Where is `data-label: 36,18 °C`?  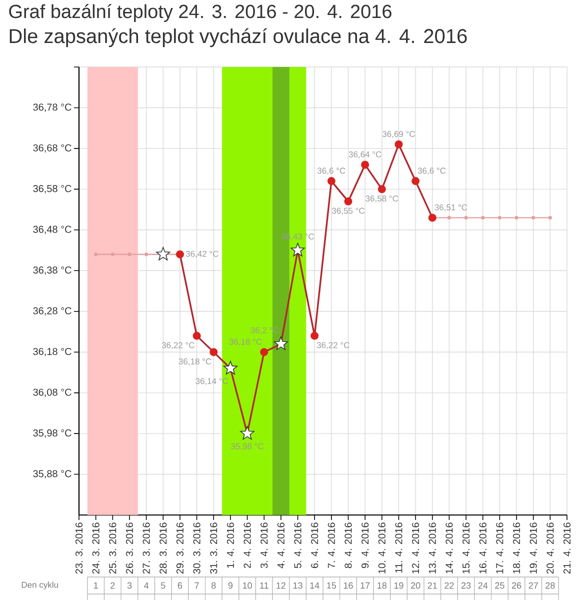 data-label: 36,18 °C is located at coordinates (195, 362).